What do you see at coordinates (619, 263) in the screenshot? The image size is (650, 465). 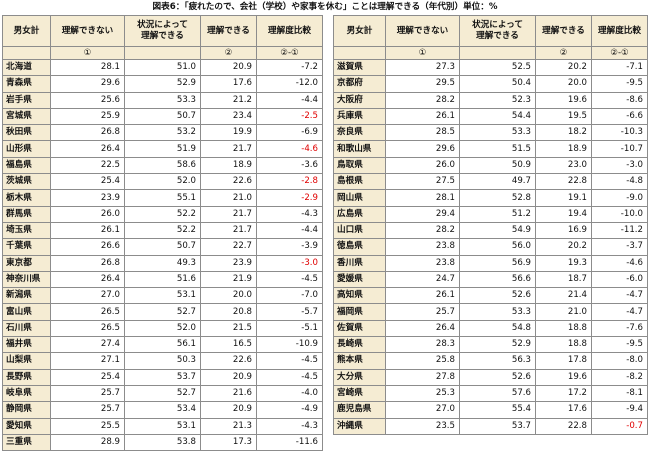 I see `comparison-cell: -4.6` at bounding box center [619, 263].